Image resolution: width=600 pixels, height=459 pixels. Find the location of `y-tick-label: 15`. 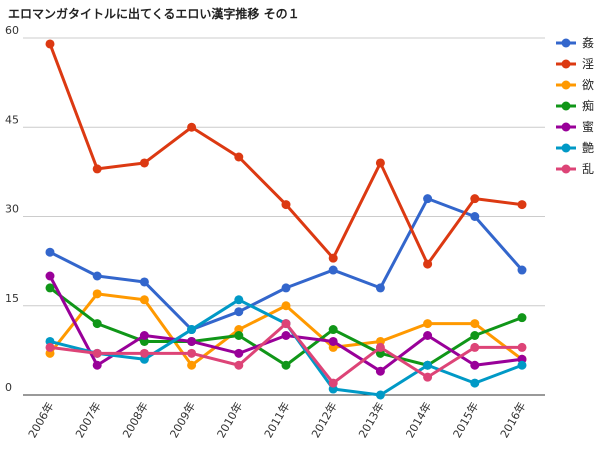

y-tick-label: 15 is located at coordinates (12, 298).